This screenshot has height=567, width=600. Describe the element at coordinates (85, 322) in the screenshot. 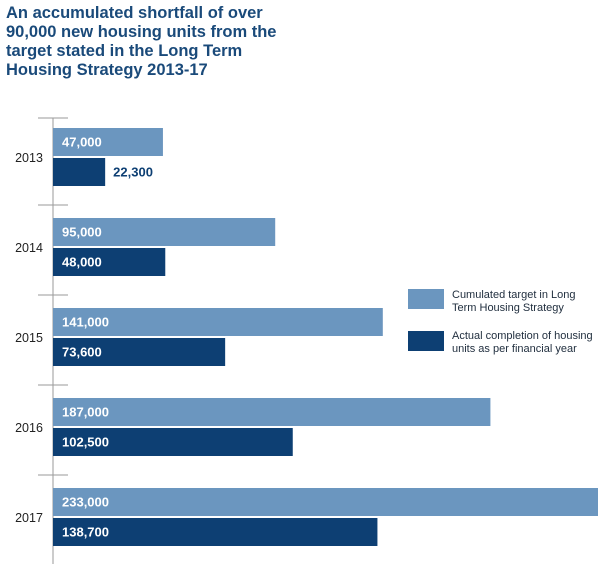

I see `data-label-target-2015: 141,000` at that location.